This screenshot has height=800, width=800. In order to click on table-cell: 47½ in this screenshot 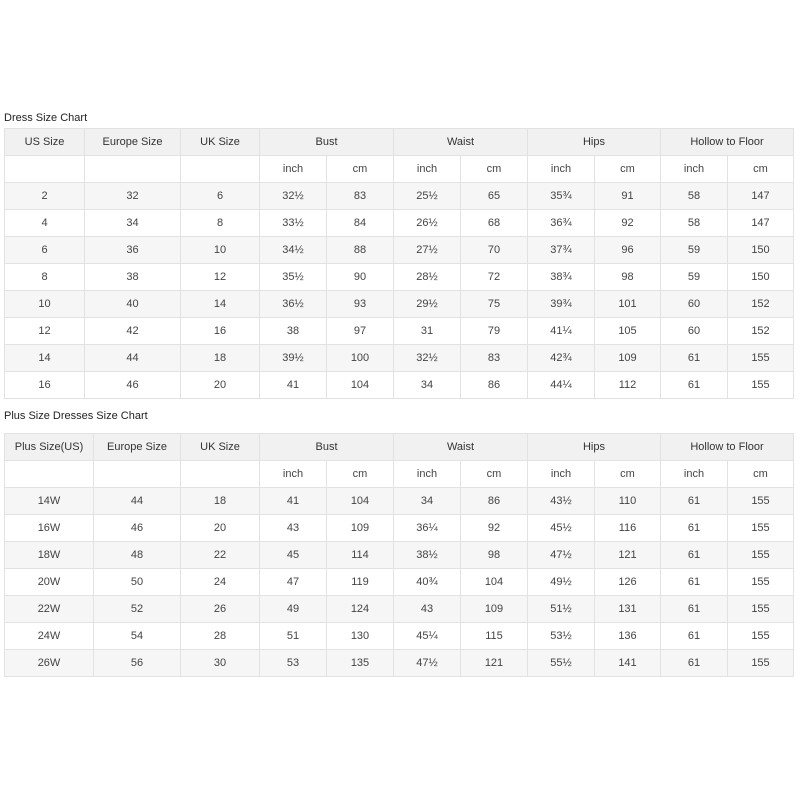, I will do `click(427, 663)`.